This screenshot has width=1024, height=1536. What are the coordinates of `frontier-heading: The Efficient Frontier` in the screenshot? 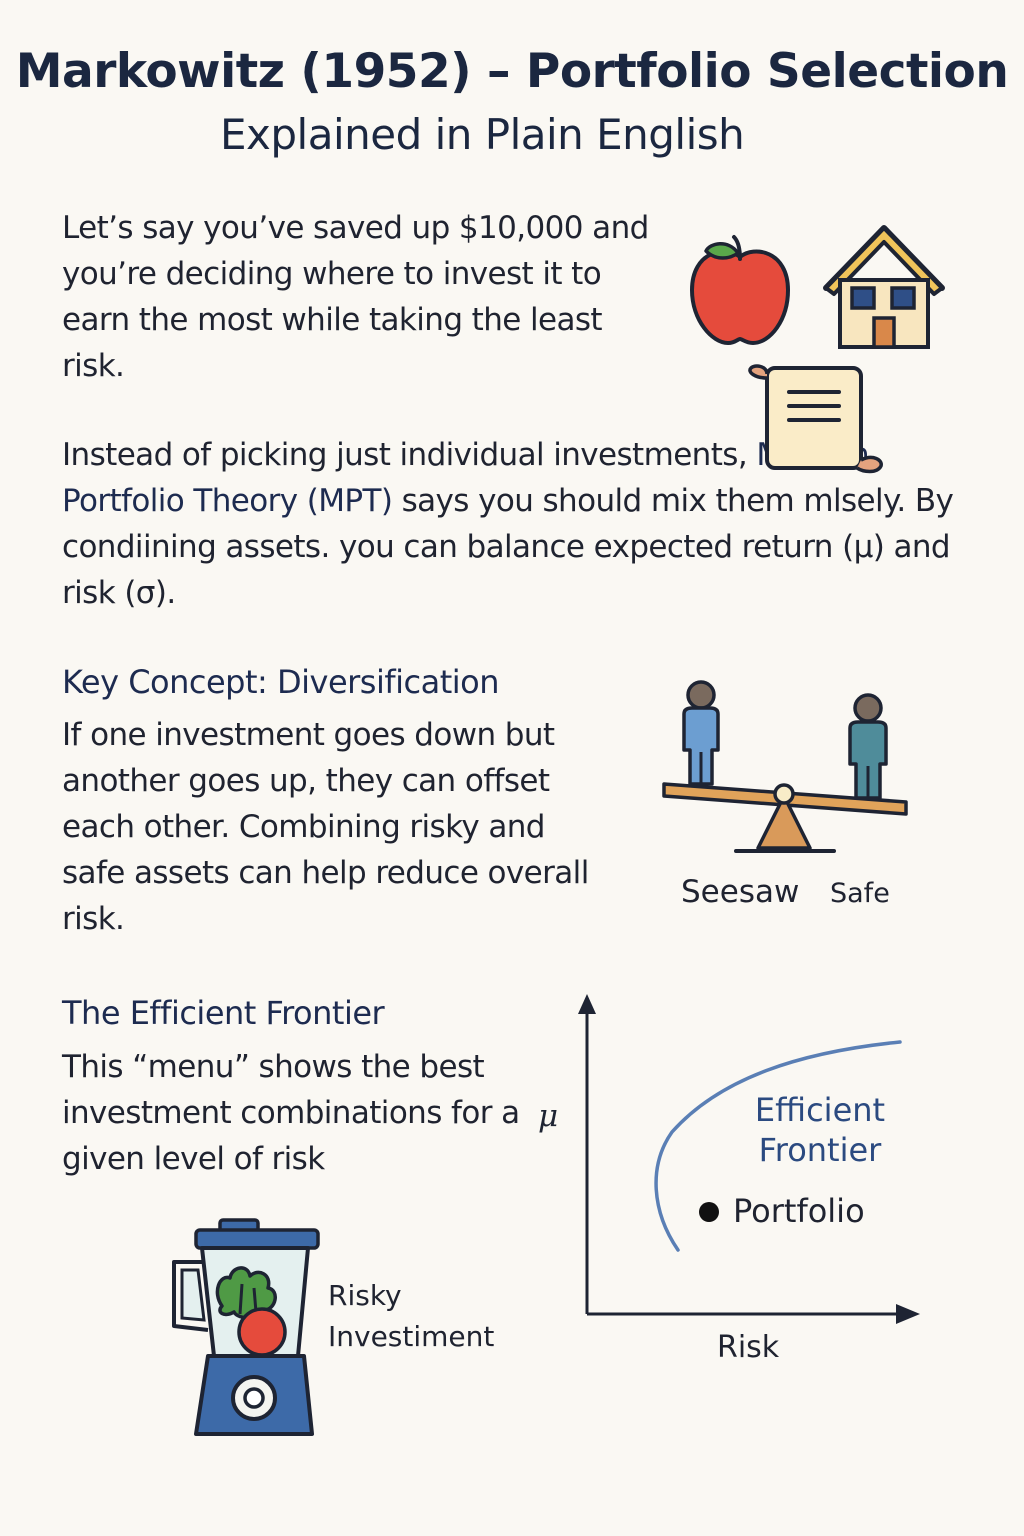 It's located at (223, 1013).